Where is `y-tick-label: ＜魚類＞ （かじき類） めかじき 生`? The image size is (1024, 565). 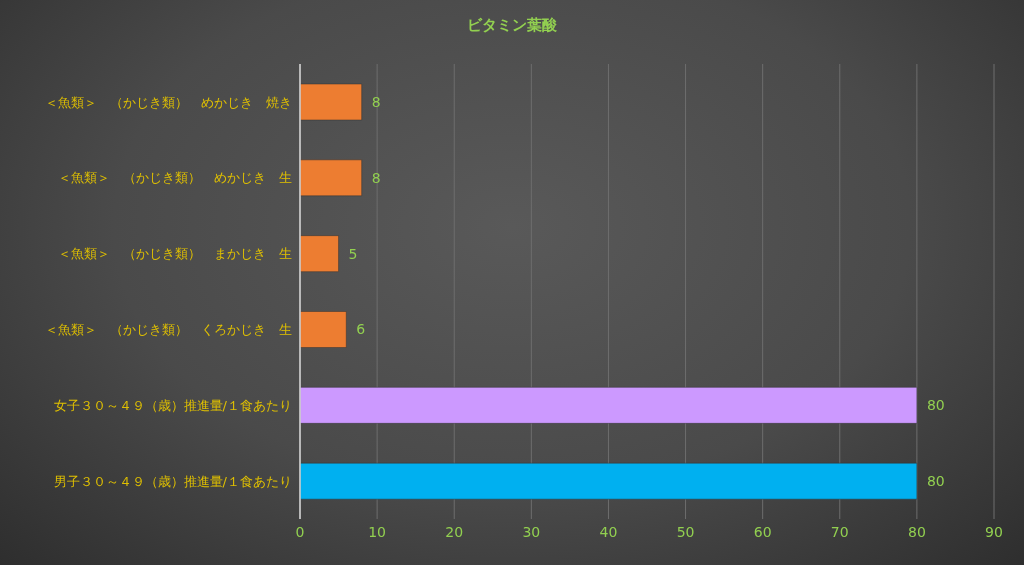 y-tick-label: ＜魚類＞ （かじき類） めかじき 生 is located at coordinates (175, 178).